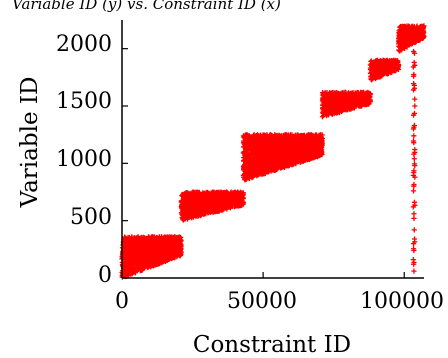 This screenshot has height=358, width=448. Describe the element at coordinates (146, 6) in the screenshot. I see `top-caption-fragment: Variable ID (y) vs. Constraint ID (x)` at that location.